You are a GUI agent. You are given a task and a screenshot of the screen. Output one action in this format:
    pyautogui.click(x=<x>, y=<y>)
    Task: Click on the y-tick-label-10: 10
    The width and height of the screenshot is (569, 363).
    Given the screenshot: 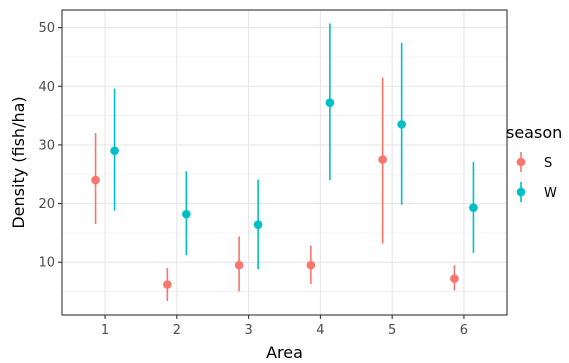 What is the action you would take?
    pyautogui.click(x=46, y=263)
    